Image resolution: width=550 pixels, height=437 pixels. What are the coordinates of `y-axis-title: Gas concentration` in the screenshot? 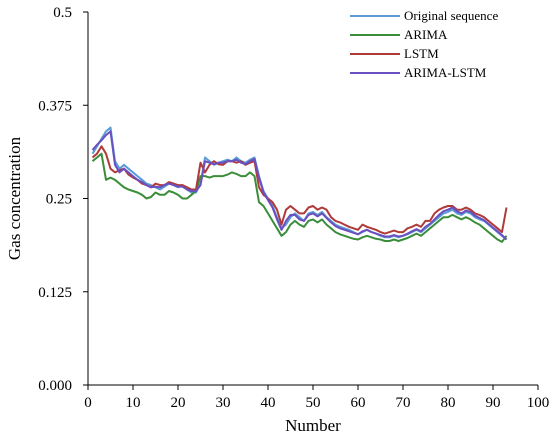 It's located at (14, 198).